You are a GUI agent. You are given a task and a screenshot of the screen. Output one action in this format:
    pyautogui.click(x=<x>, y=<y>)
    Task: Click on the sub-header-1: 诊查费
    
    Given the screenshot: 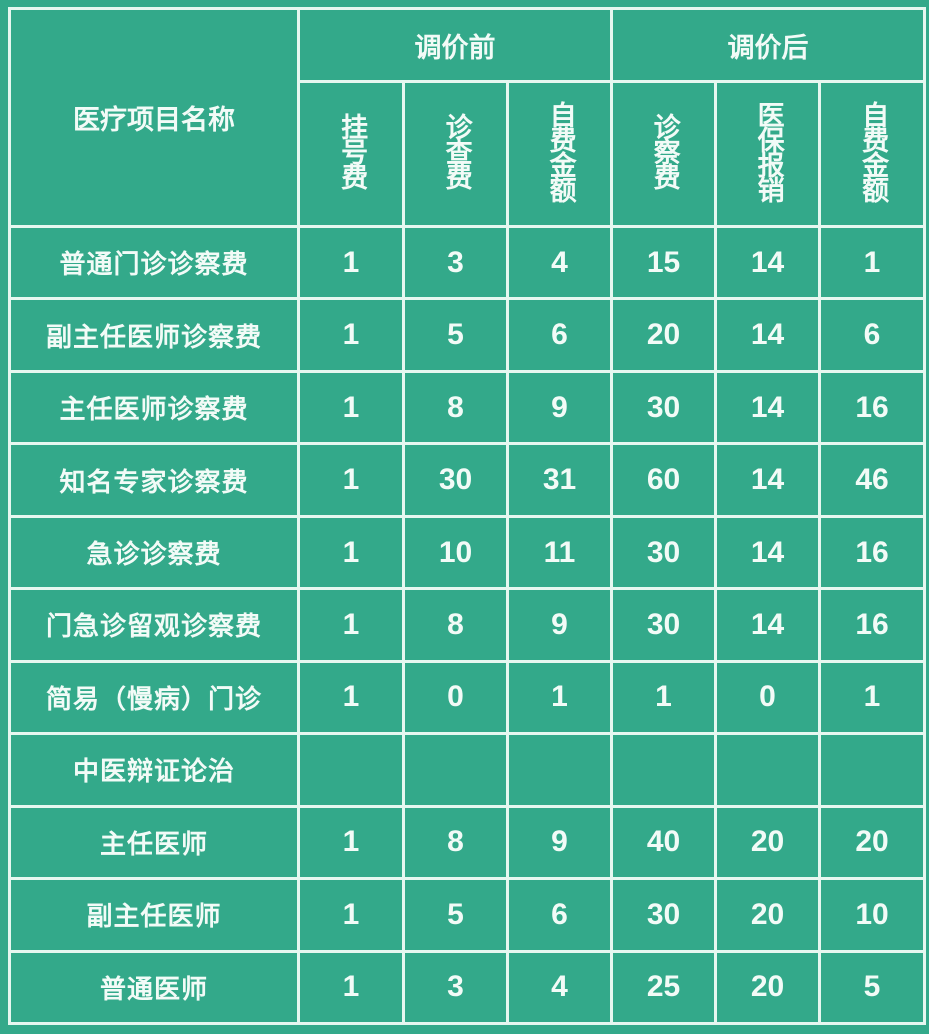 What is the action you would take?
    pyautogui.click(x=455, y=154)
    